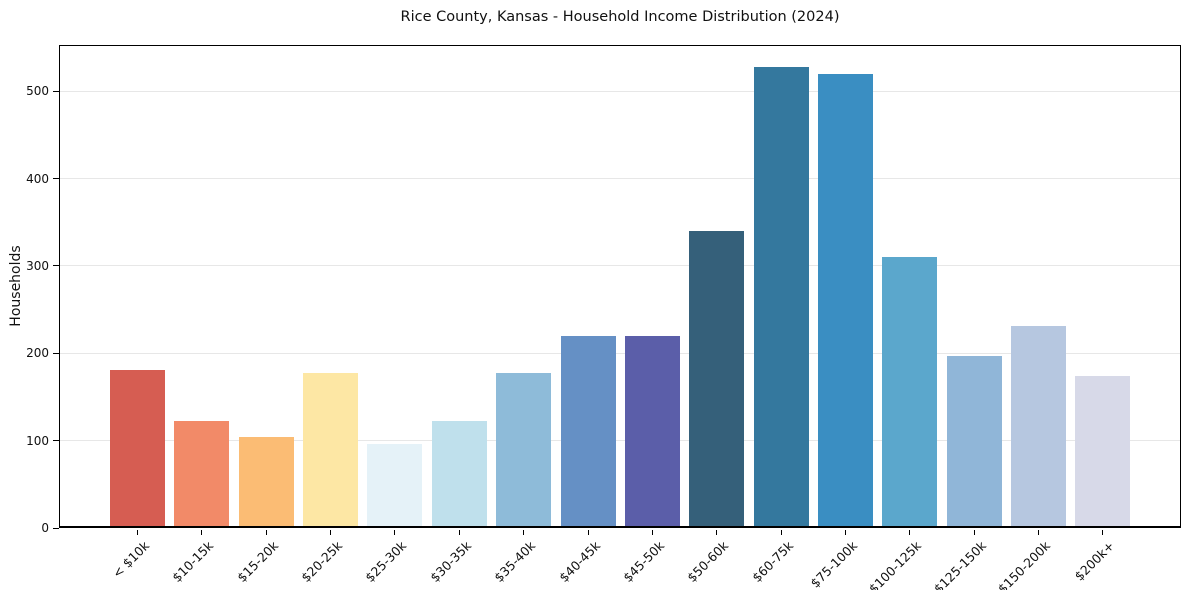 This screenshot has height=590, width=1189. I want to click on x-tick-label-5: $25-30k, so click(386, 562).